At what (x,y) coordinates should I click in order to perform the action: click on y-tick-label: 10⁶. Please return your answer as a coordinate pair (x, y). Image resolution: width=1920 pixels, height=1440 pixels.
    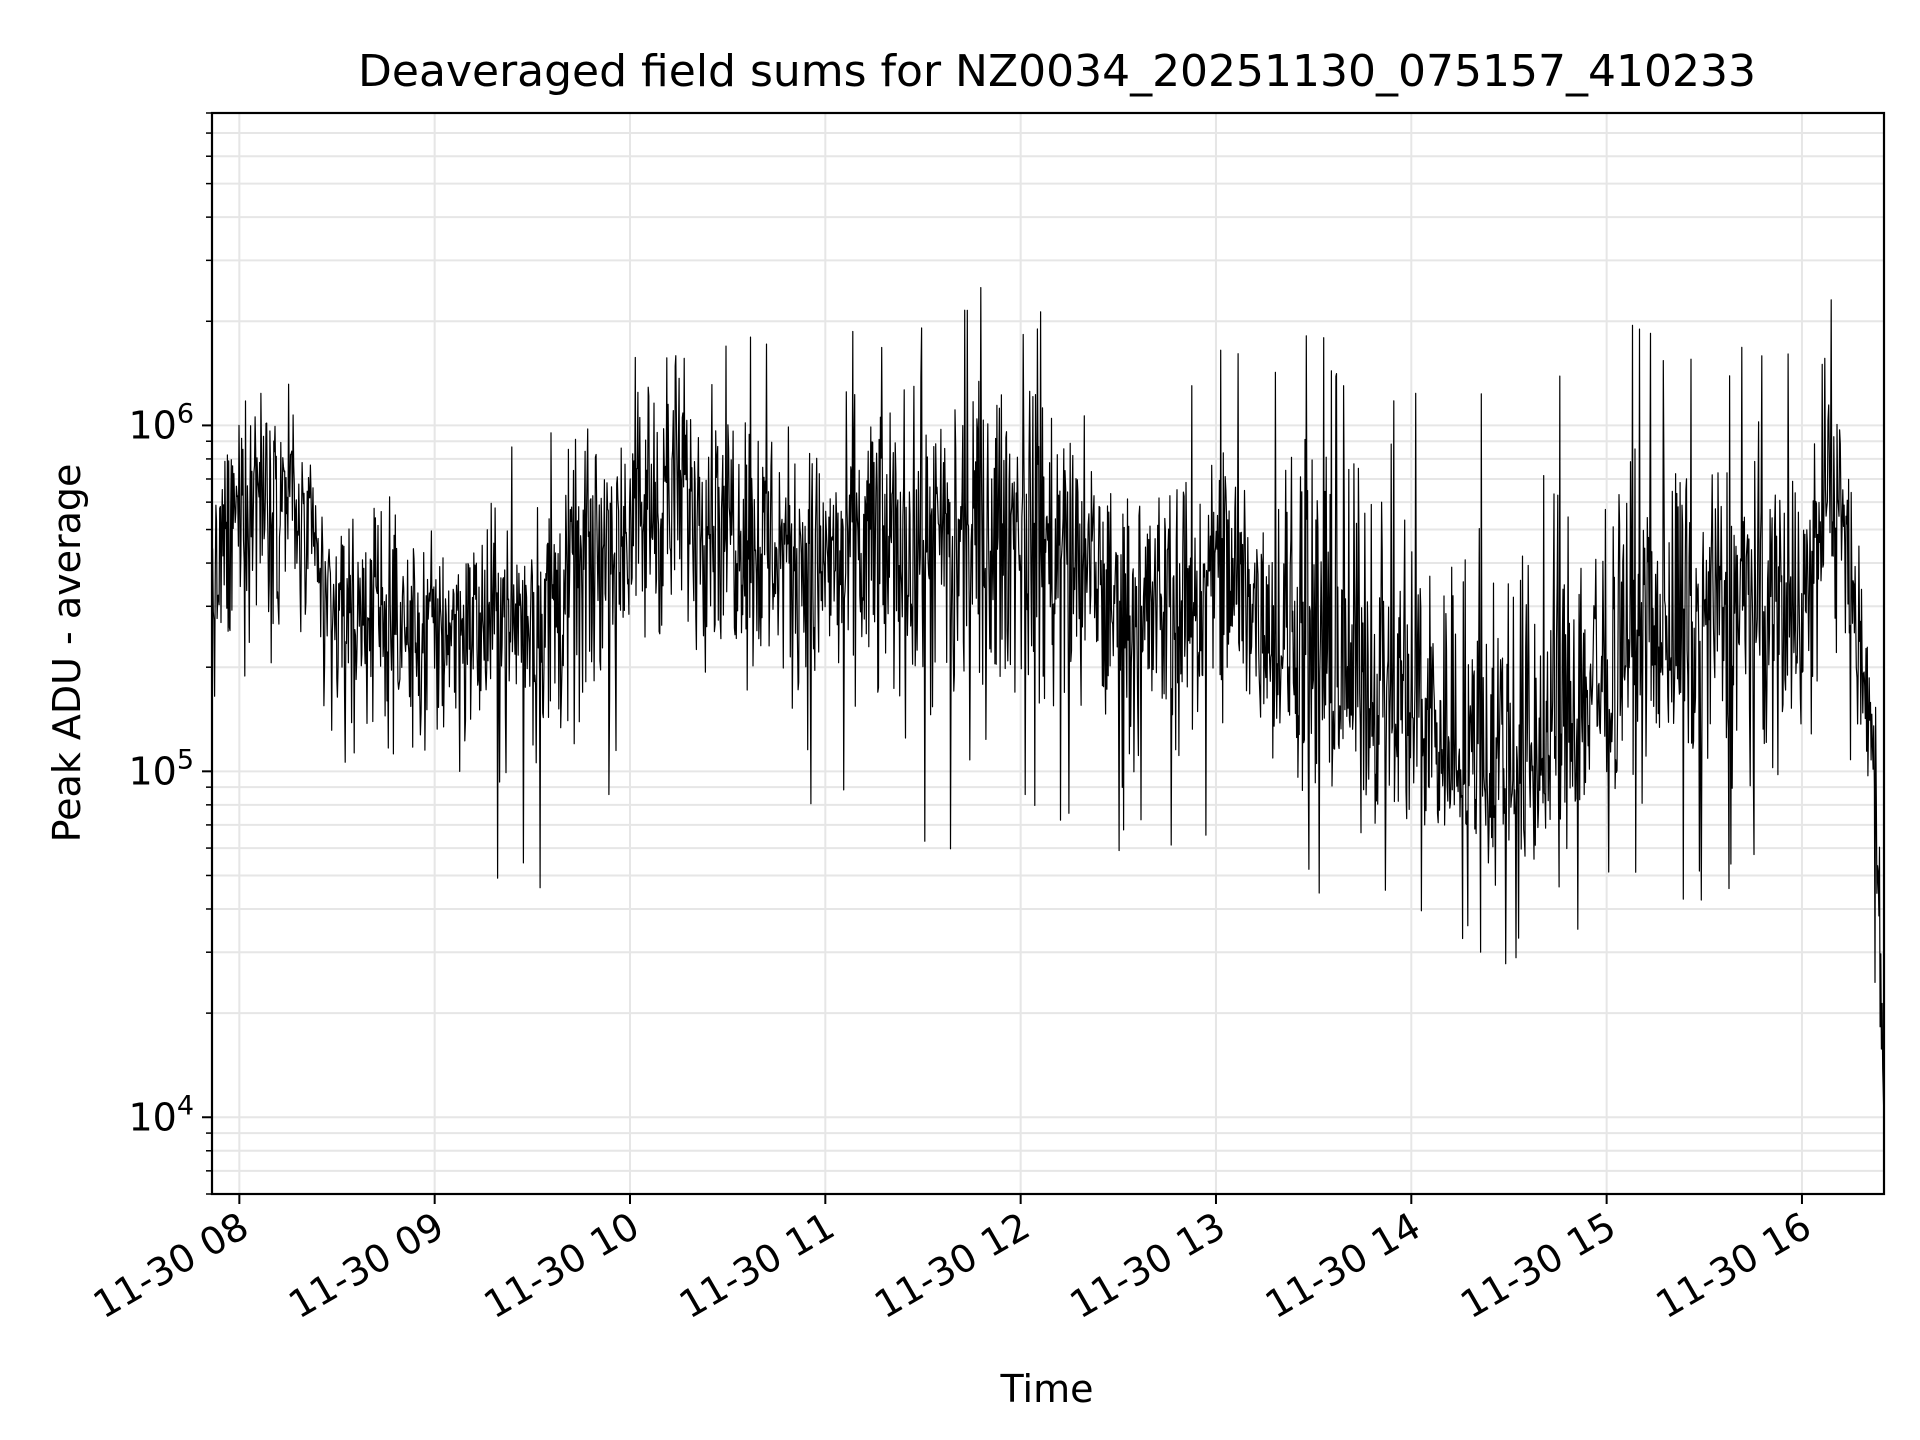
    Looking at the image, I should click on (161, 422).